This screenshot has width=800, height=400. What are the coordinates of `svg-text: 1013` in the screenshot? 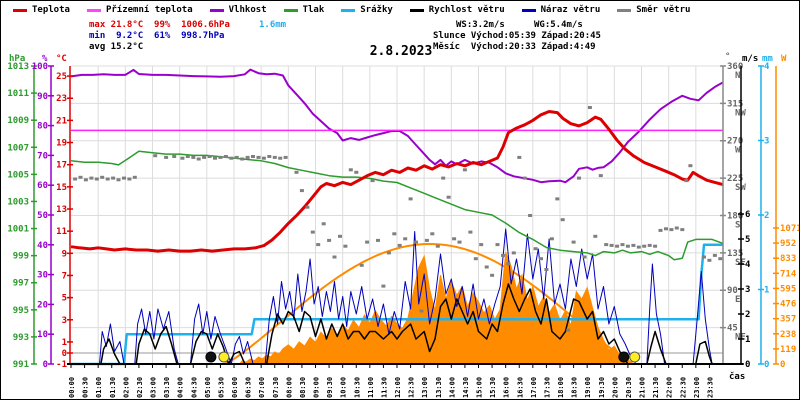 It's located at (18, 67).